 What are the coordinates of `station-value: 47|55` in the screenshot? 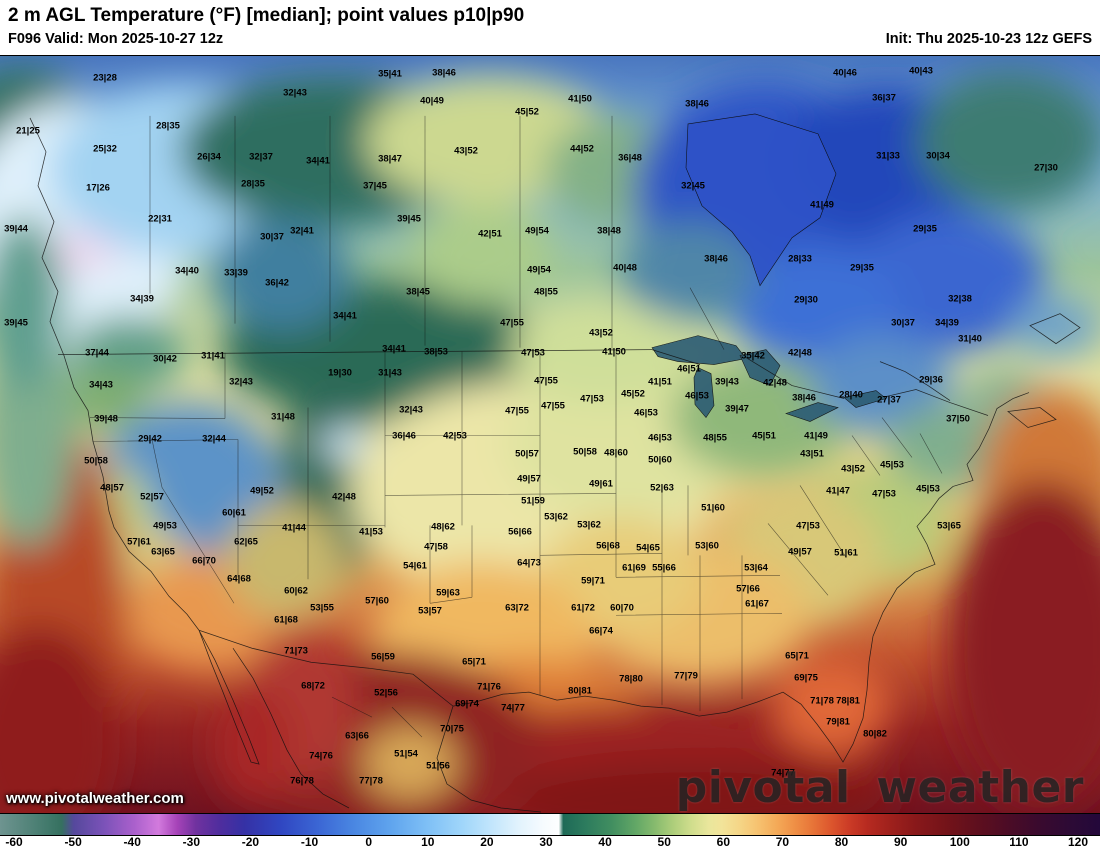 It's located at (517, 411).